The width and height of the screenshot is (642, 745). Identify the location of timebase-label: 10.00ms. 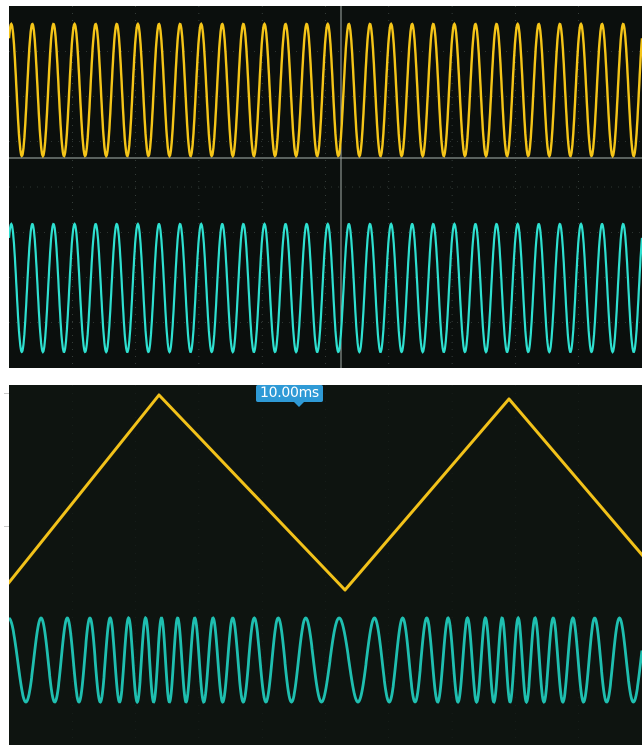
(289, 396).